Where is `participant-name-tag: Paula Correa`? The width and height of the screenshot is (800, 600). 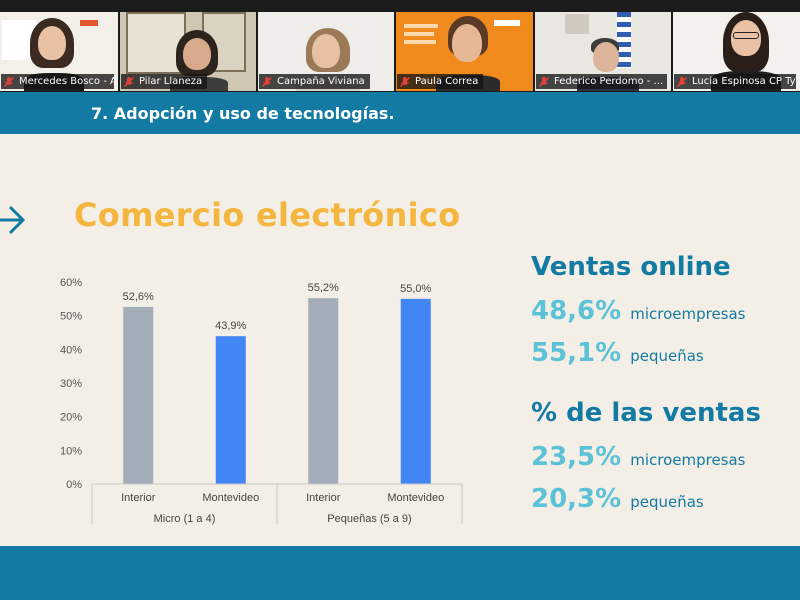
participant-name-tag: Paula Correa is located at coordinates (440, 81).